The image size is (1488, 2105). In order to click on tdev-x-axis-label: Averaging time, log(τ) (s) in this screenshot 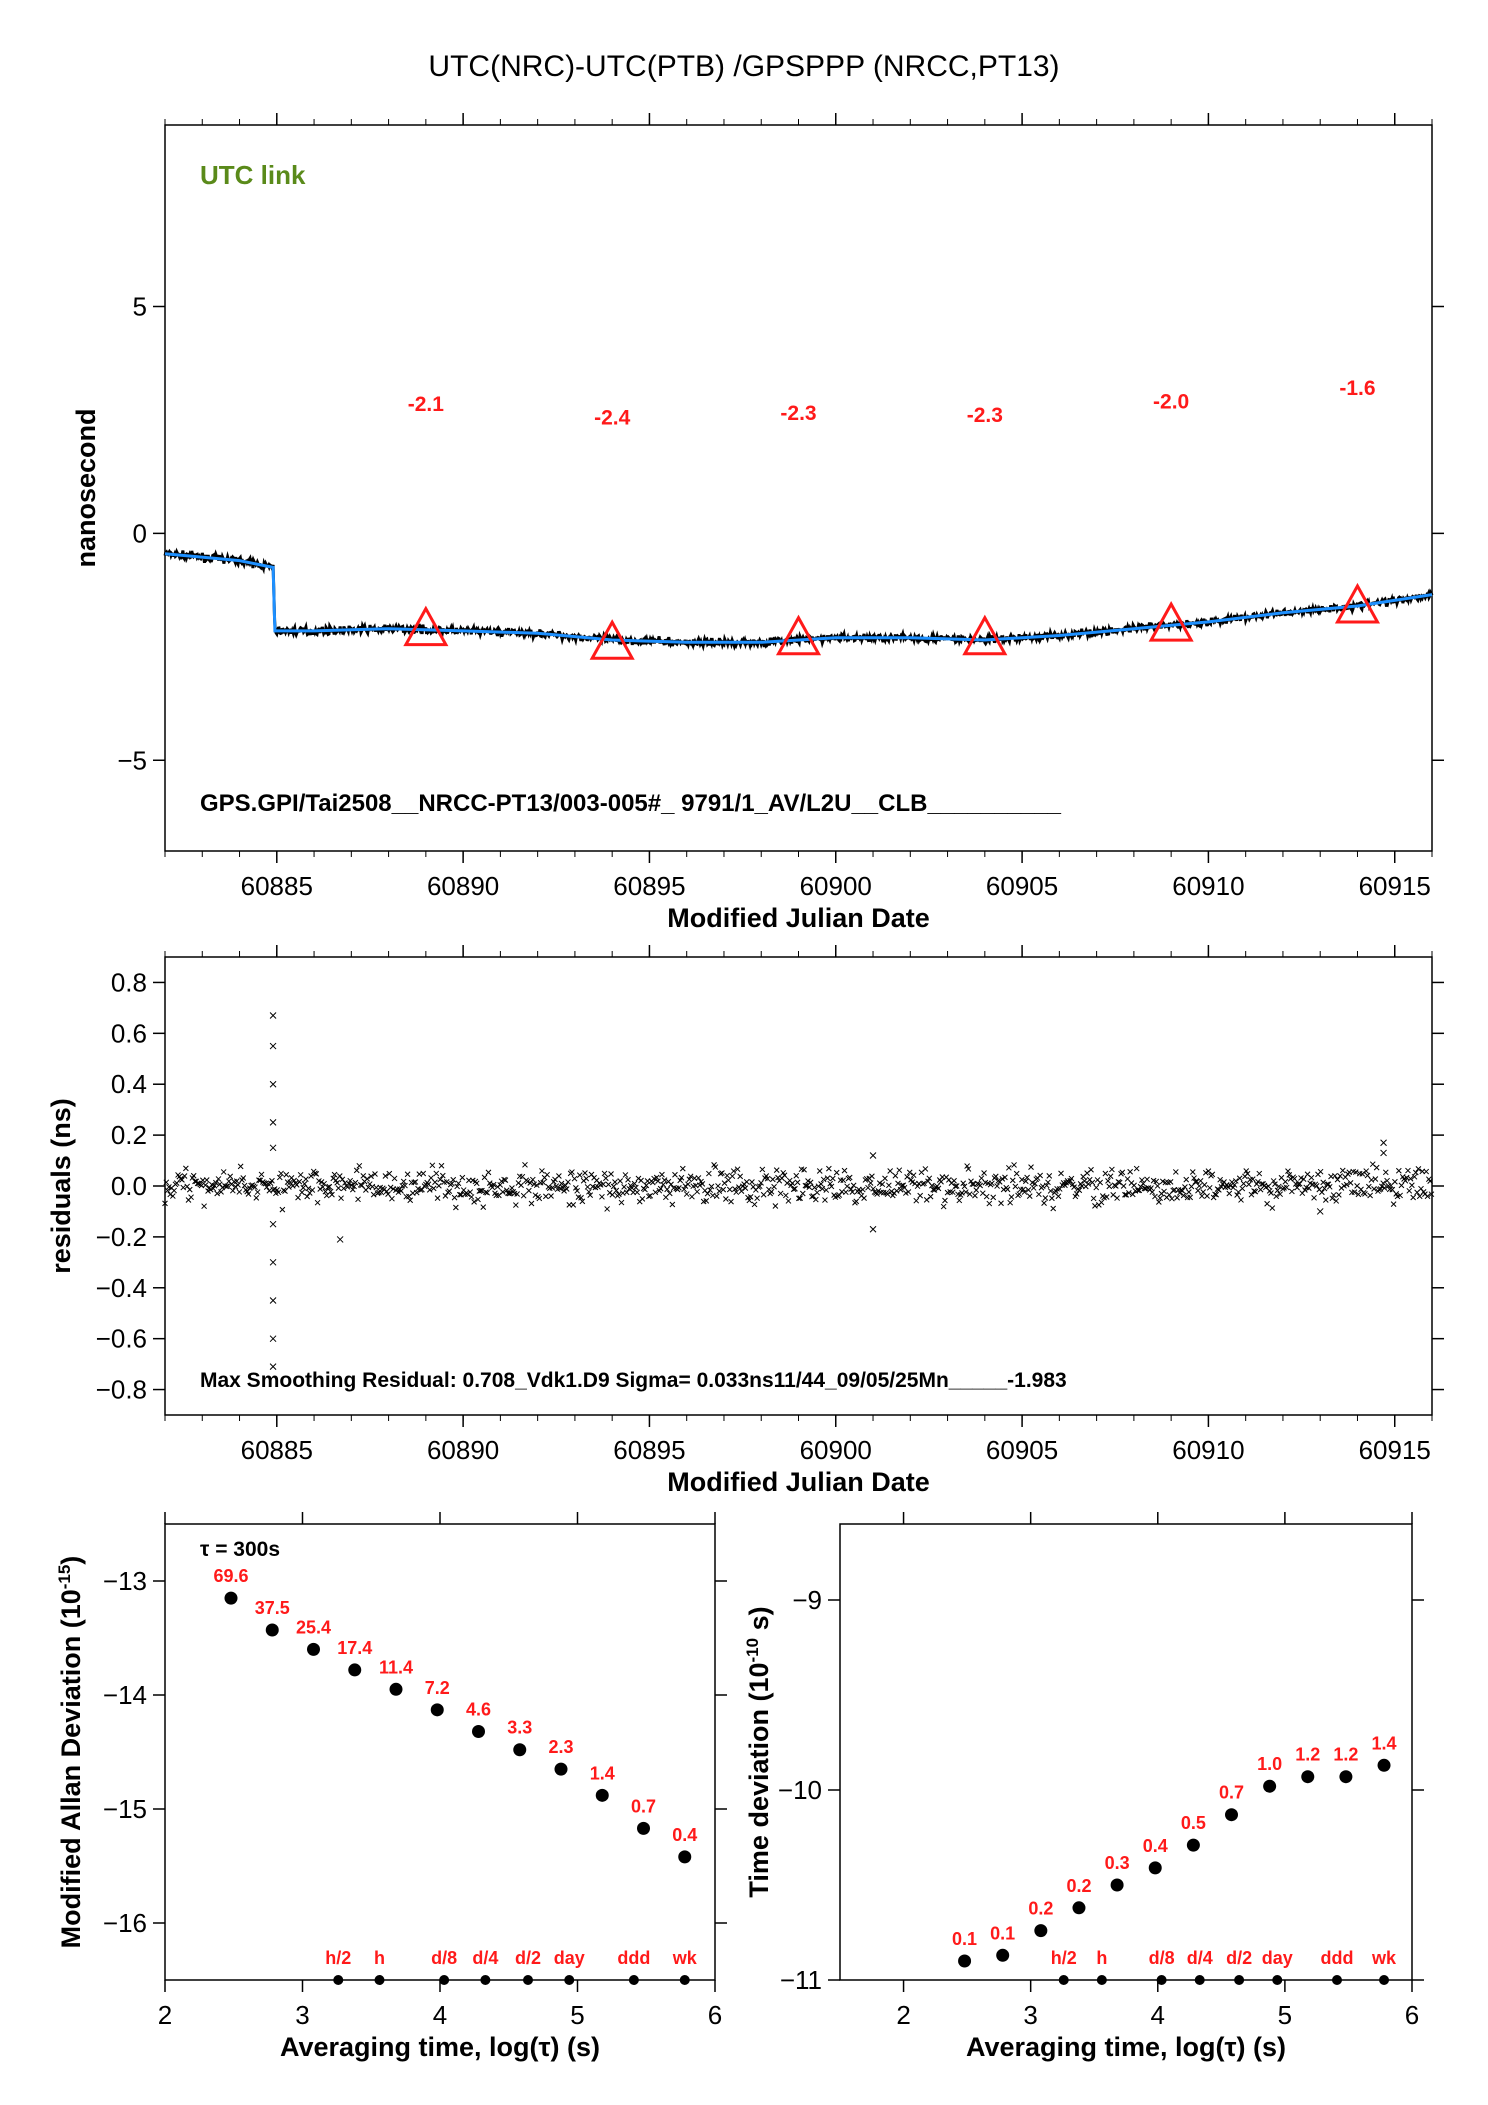, I will do `click(1126, 2047)`.